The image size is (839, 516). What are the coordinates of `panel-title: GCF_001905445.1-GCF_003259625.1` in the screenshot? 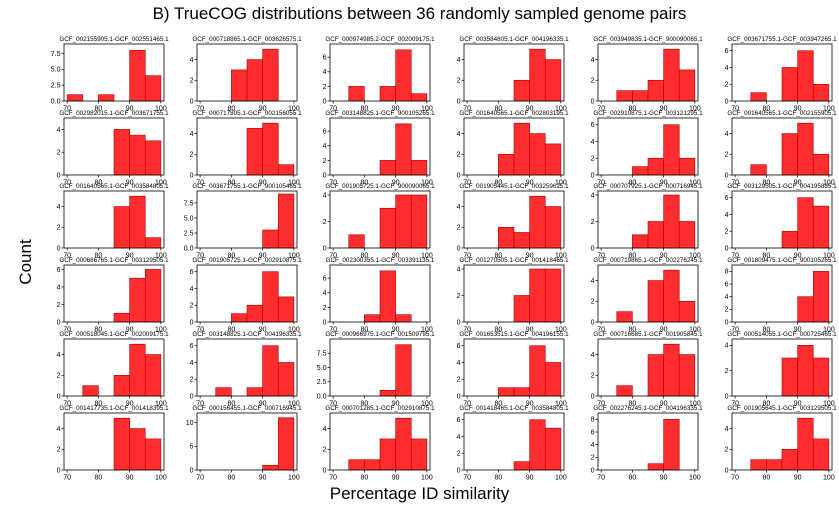 It's located at (514, 186).